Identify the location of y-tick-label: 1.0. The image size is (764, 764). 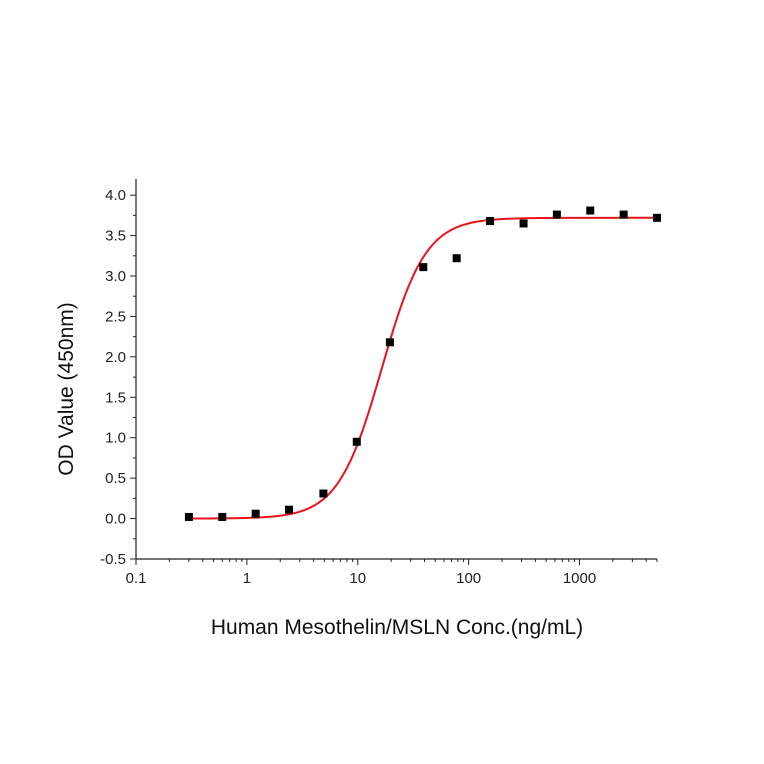
(115, 438).